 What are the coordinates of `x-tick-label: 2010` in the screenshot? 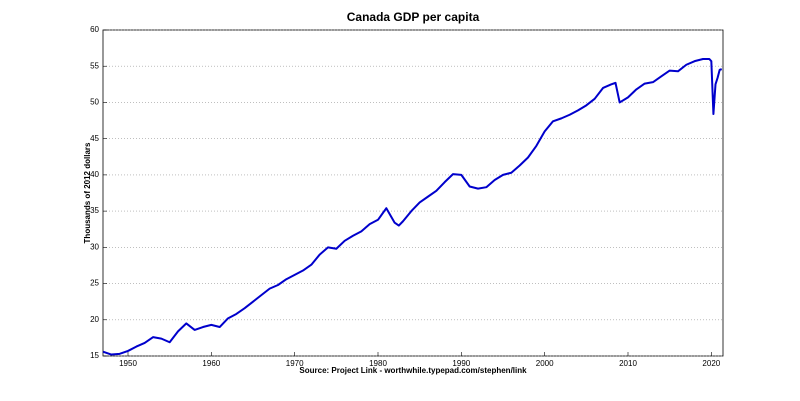 It's located at (628, 363).